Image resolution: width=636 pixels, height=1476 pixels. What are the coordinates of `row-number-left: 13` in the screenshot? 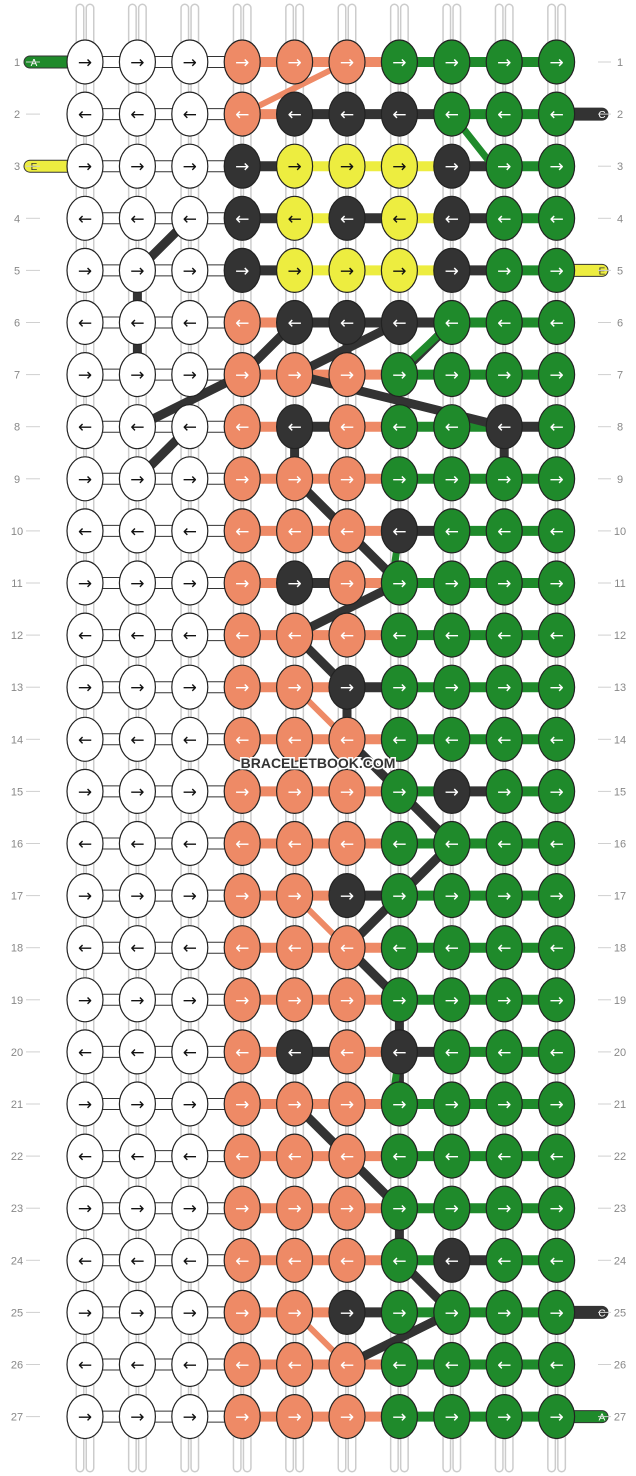 It's located at (17, 688).